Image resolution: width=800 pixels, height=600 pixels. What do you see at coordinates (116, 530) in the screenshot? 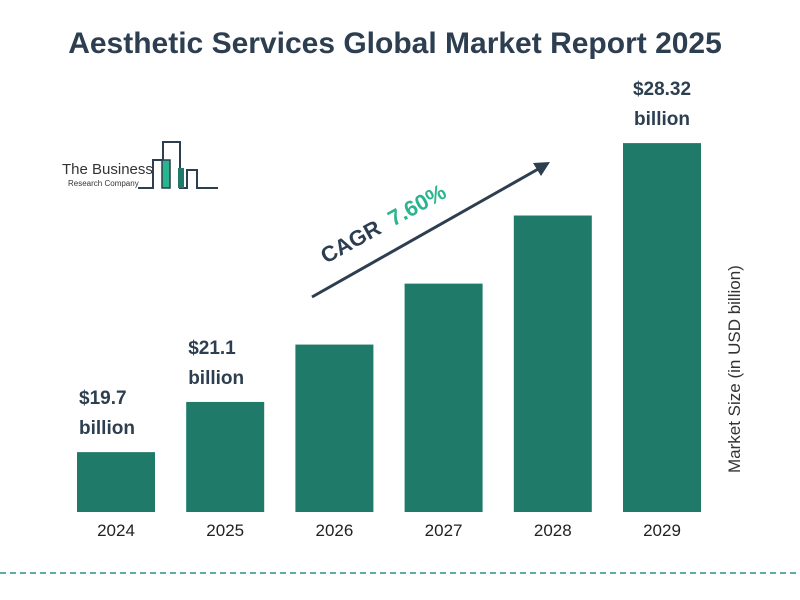
I see `x-tick-label: 2024` at bounding box center [116, 530].